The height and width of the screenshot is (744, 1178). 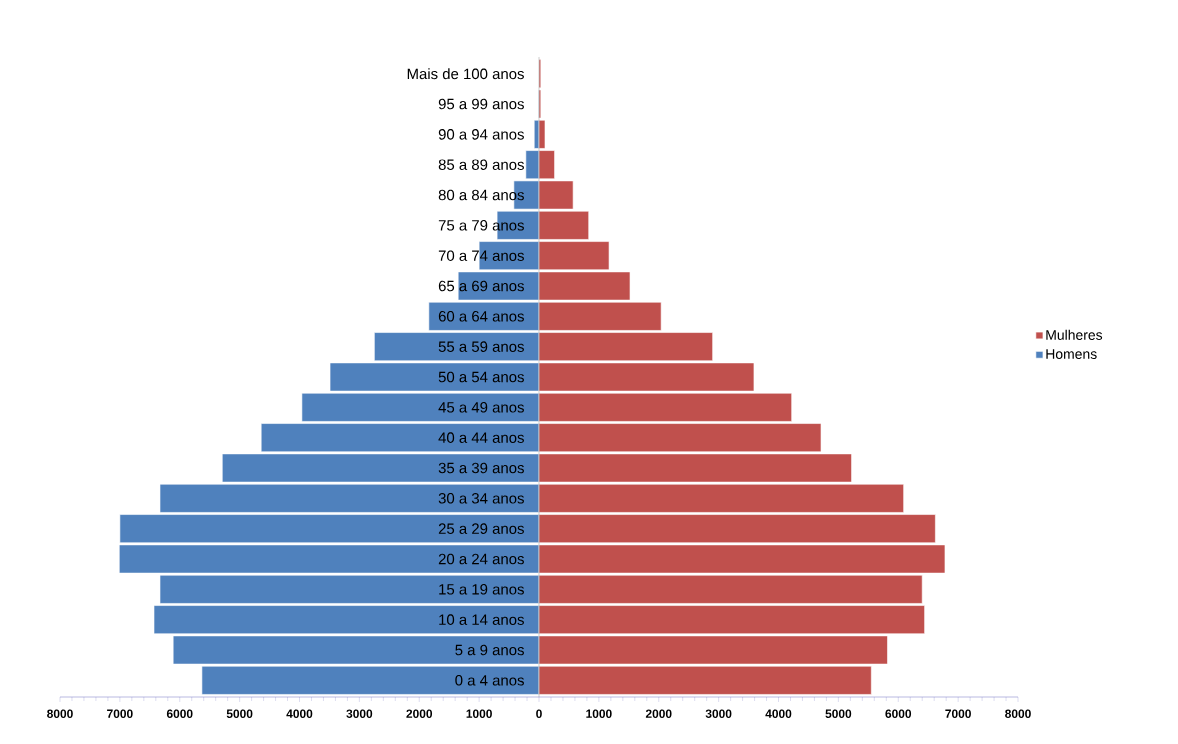 What do you see at coordinates (481, 498) in the screenshot?
I see `y-tick-label: 30 a 34 anos` at bounding box center [481, 498].